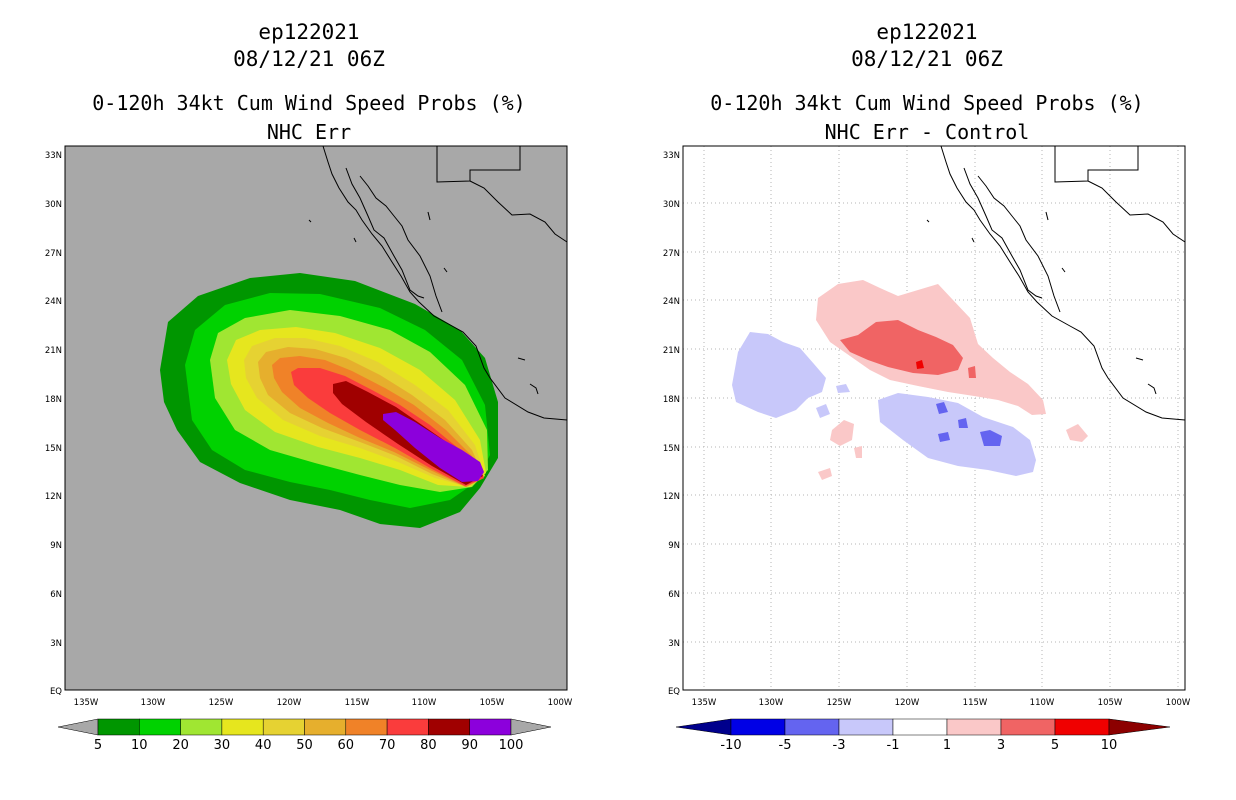  I want to click on diff-neg-3-5-d, so click(991, 438).